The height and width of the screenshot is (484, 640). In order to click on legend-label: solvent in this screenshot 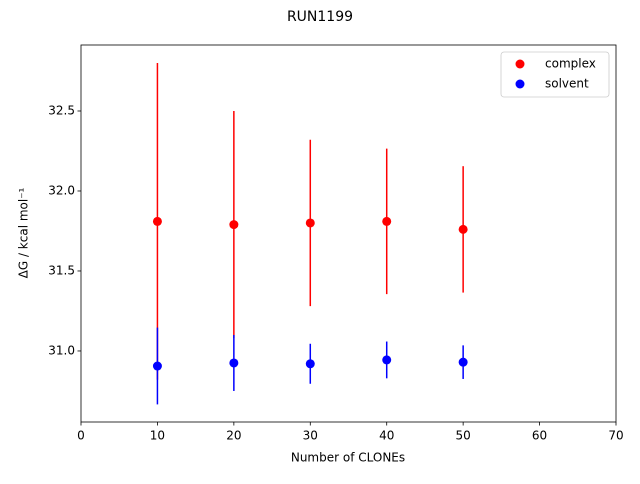, I will do `click(567, 84)`.